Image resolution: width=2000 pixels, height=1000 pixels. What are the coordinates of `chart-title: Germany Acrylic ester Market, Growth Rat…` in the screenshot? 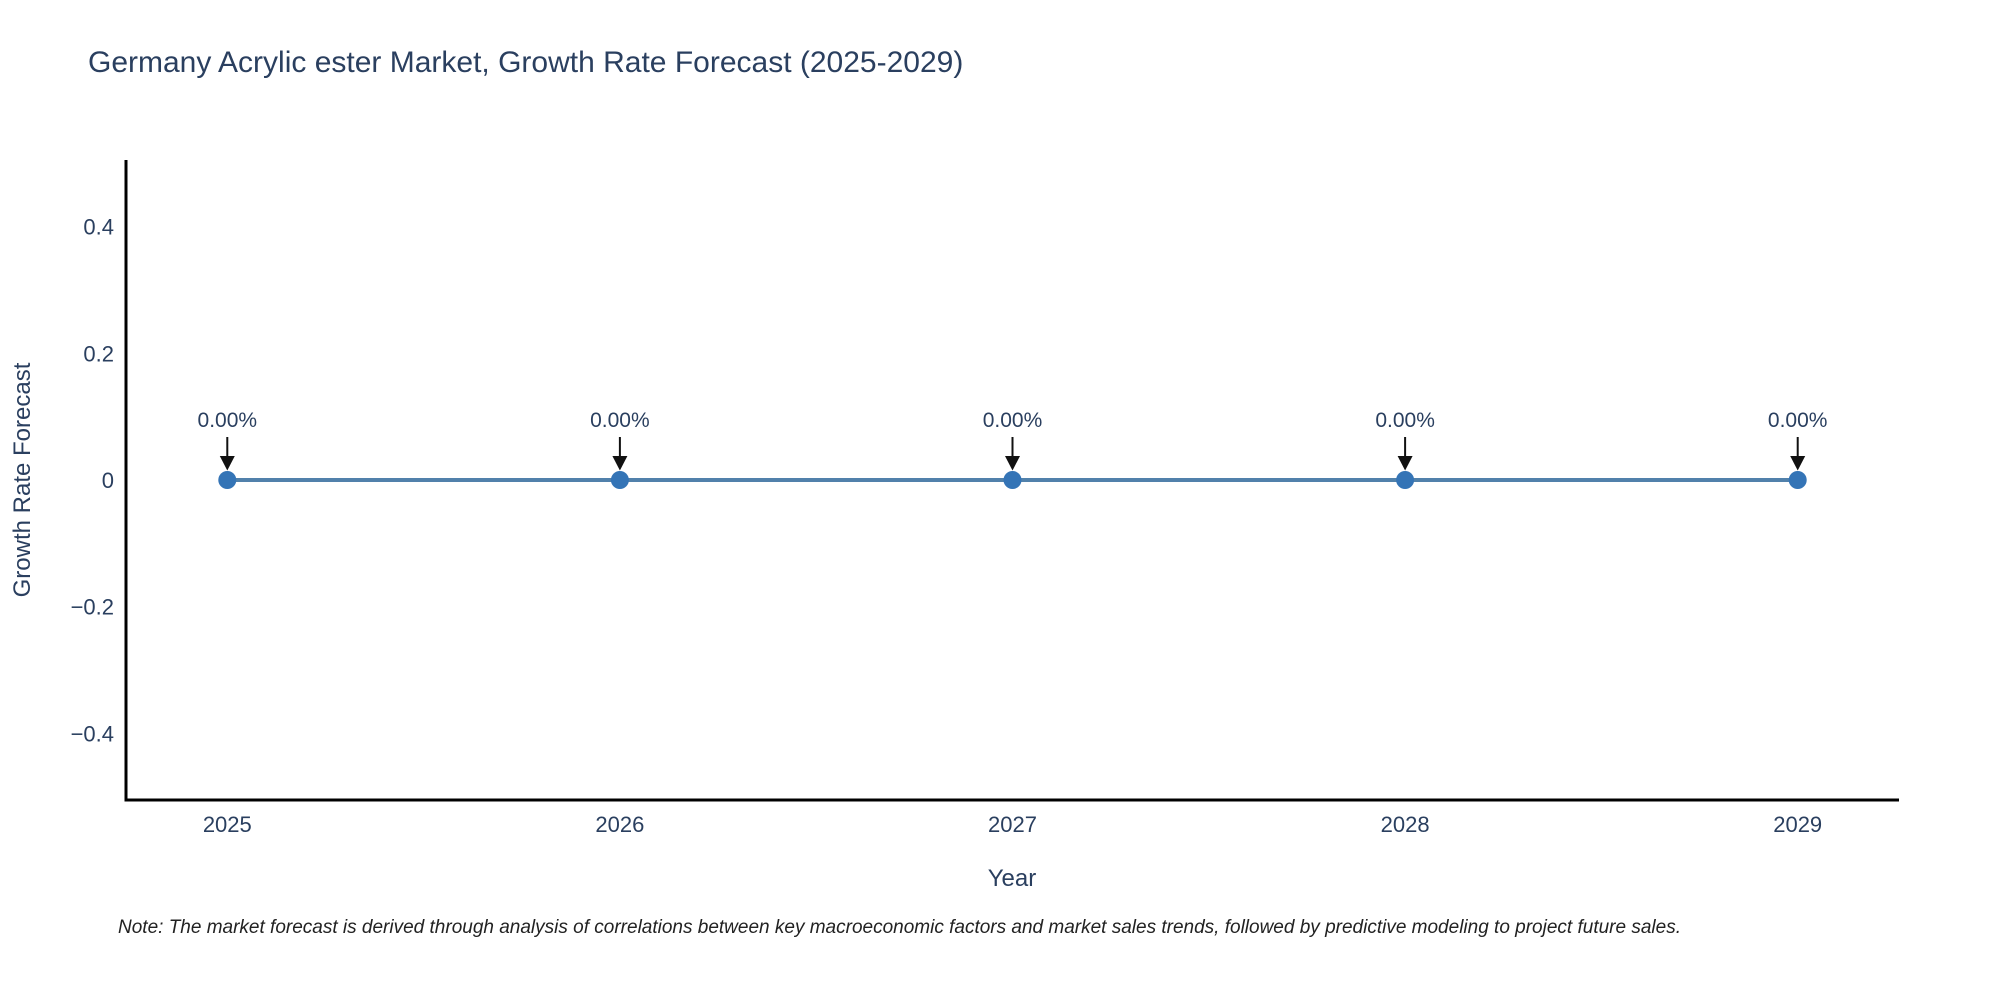 It's located at (526, 62).